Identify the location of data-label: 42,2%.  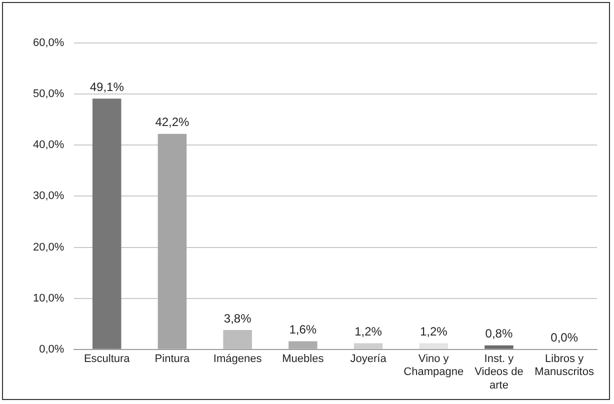
(172, 122).